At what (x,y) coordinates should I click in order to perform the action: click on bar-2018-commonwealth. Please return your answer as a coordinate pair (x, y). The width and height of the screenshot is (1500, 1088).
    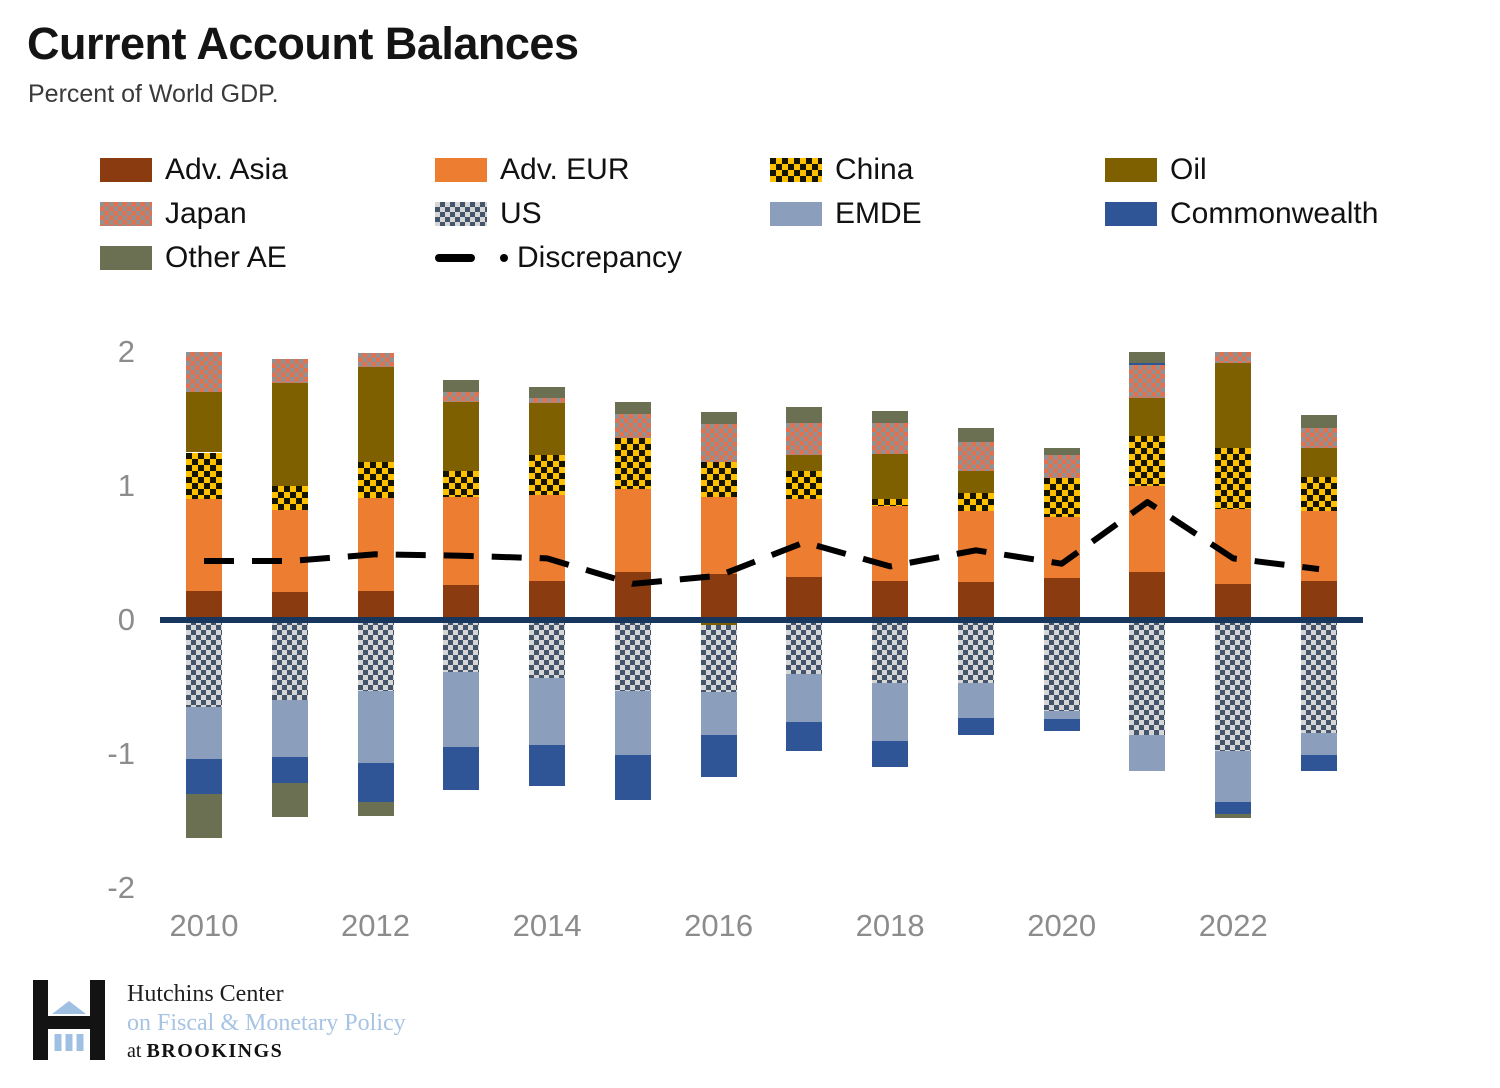
    Looking at the image, I should click on (890, 754).